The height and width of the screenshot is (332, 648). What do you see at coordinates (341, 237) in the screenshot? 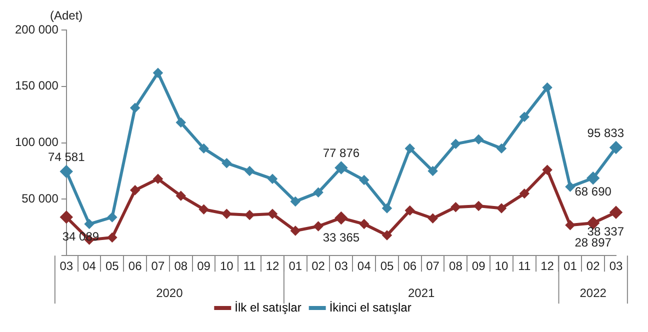
I see `data-label: 33 365` at bounding box center [341, 237].